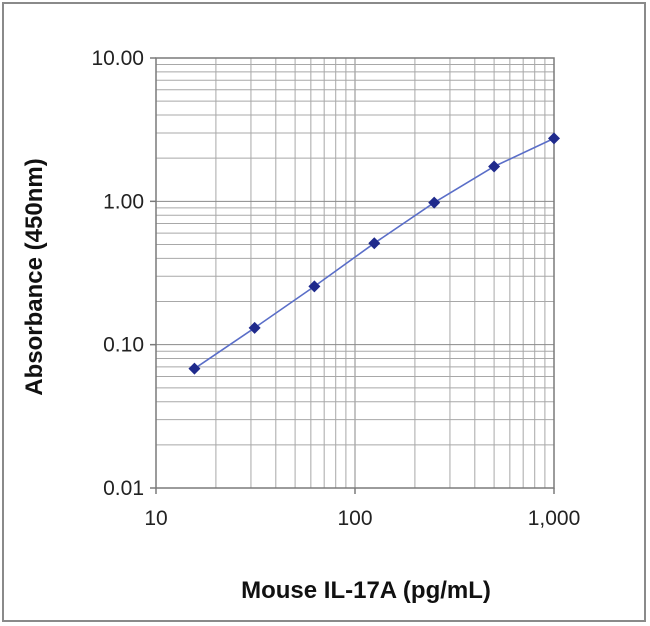  Describe the element at coordinates (117, 58) in the screenshot. I see `y-tick-label: 10.00` at that location.